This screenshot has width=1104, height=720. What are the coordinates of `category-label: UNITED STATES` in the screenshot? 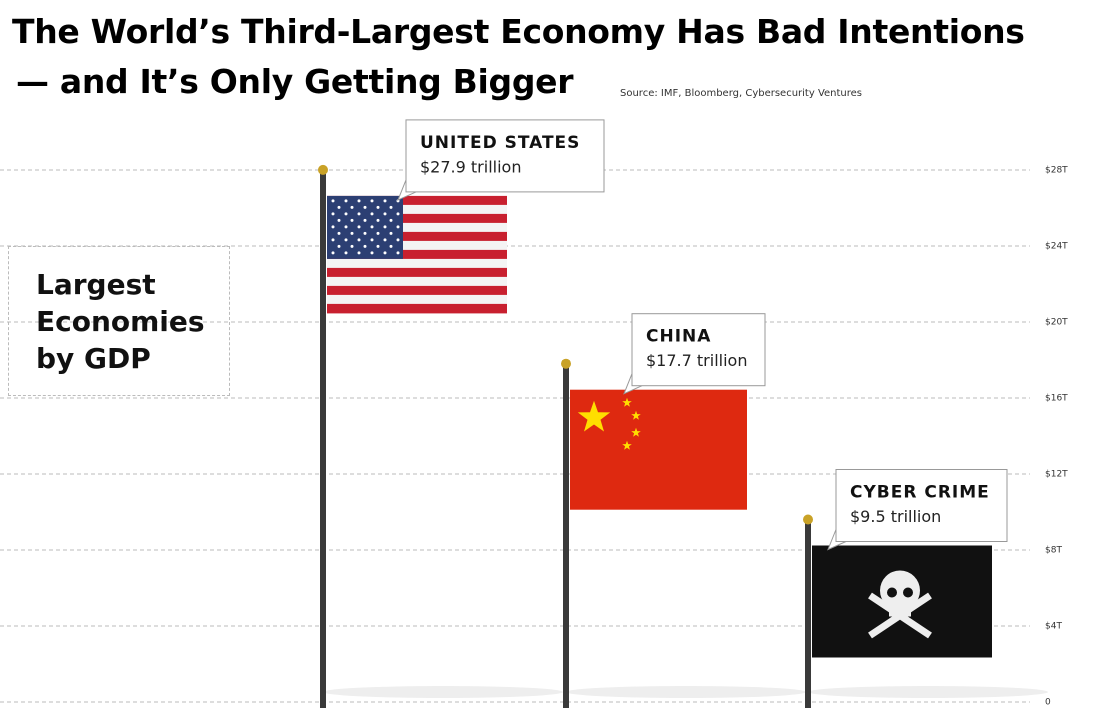 It's located at (500, 143).